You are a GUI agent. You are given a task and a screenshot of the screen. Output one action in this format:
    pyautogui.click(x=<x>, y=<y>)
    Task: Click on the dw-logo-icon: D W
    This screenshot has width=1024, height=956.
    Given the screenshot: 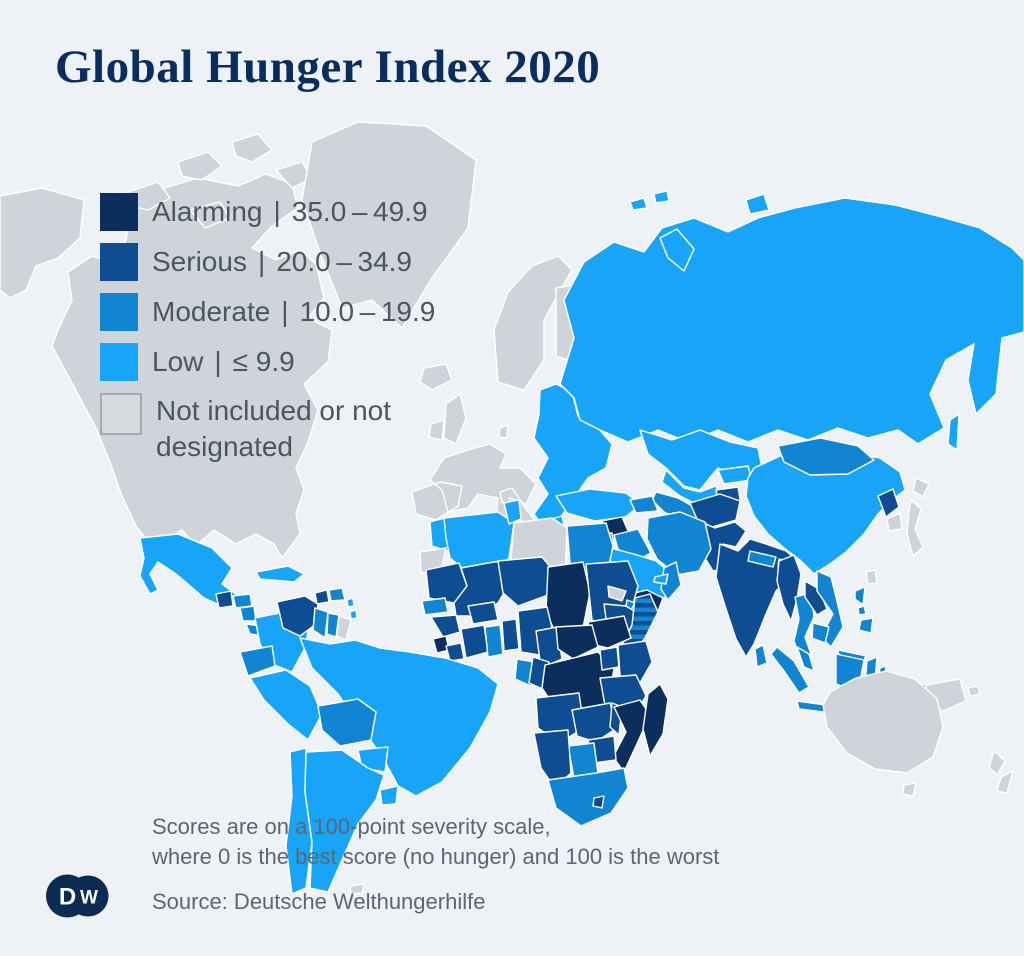 What is the action you would take?
    pyautogui.click(x=77, y=896)
    